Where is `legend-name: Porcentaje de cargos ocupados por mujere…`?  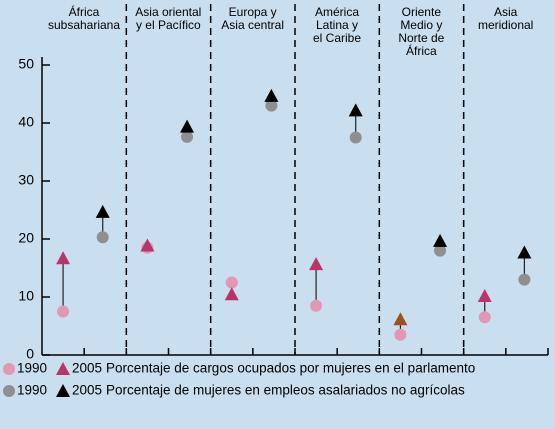
legend-name: Porcentaje de cargos ocupados por mujere… is located at coordinates (290, 368).